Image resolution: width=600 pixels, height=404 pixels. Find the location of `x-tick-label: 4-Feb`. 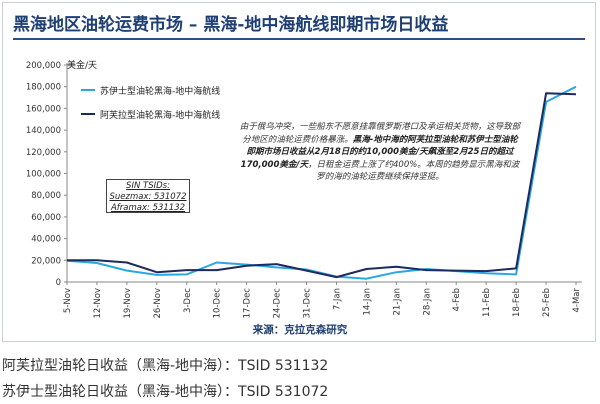

x-tick-label: 4-Feb is located at coordinates (457, 300).